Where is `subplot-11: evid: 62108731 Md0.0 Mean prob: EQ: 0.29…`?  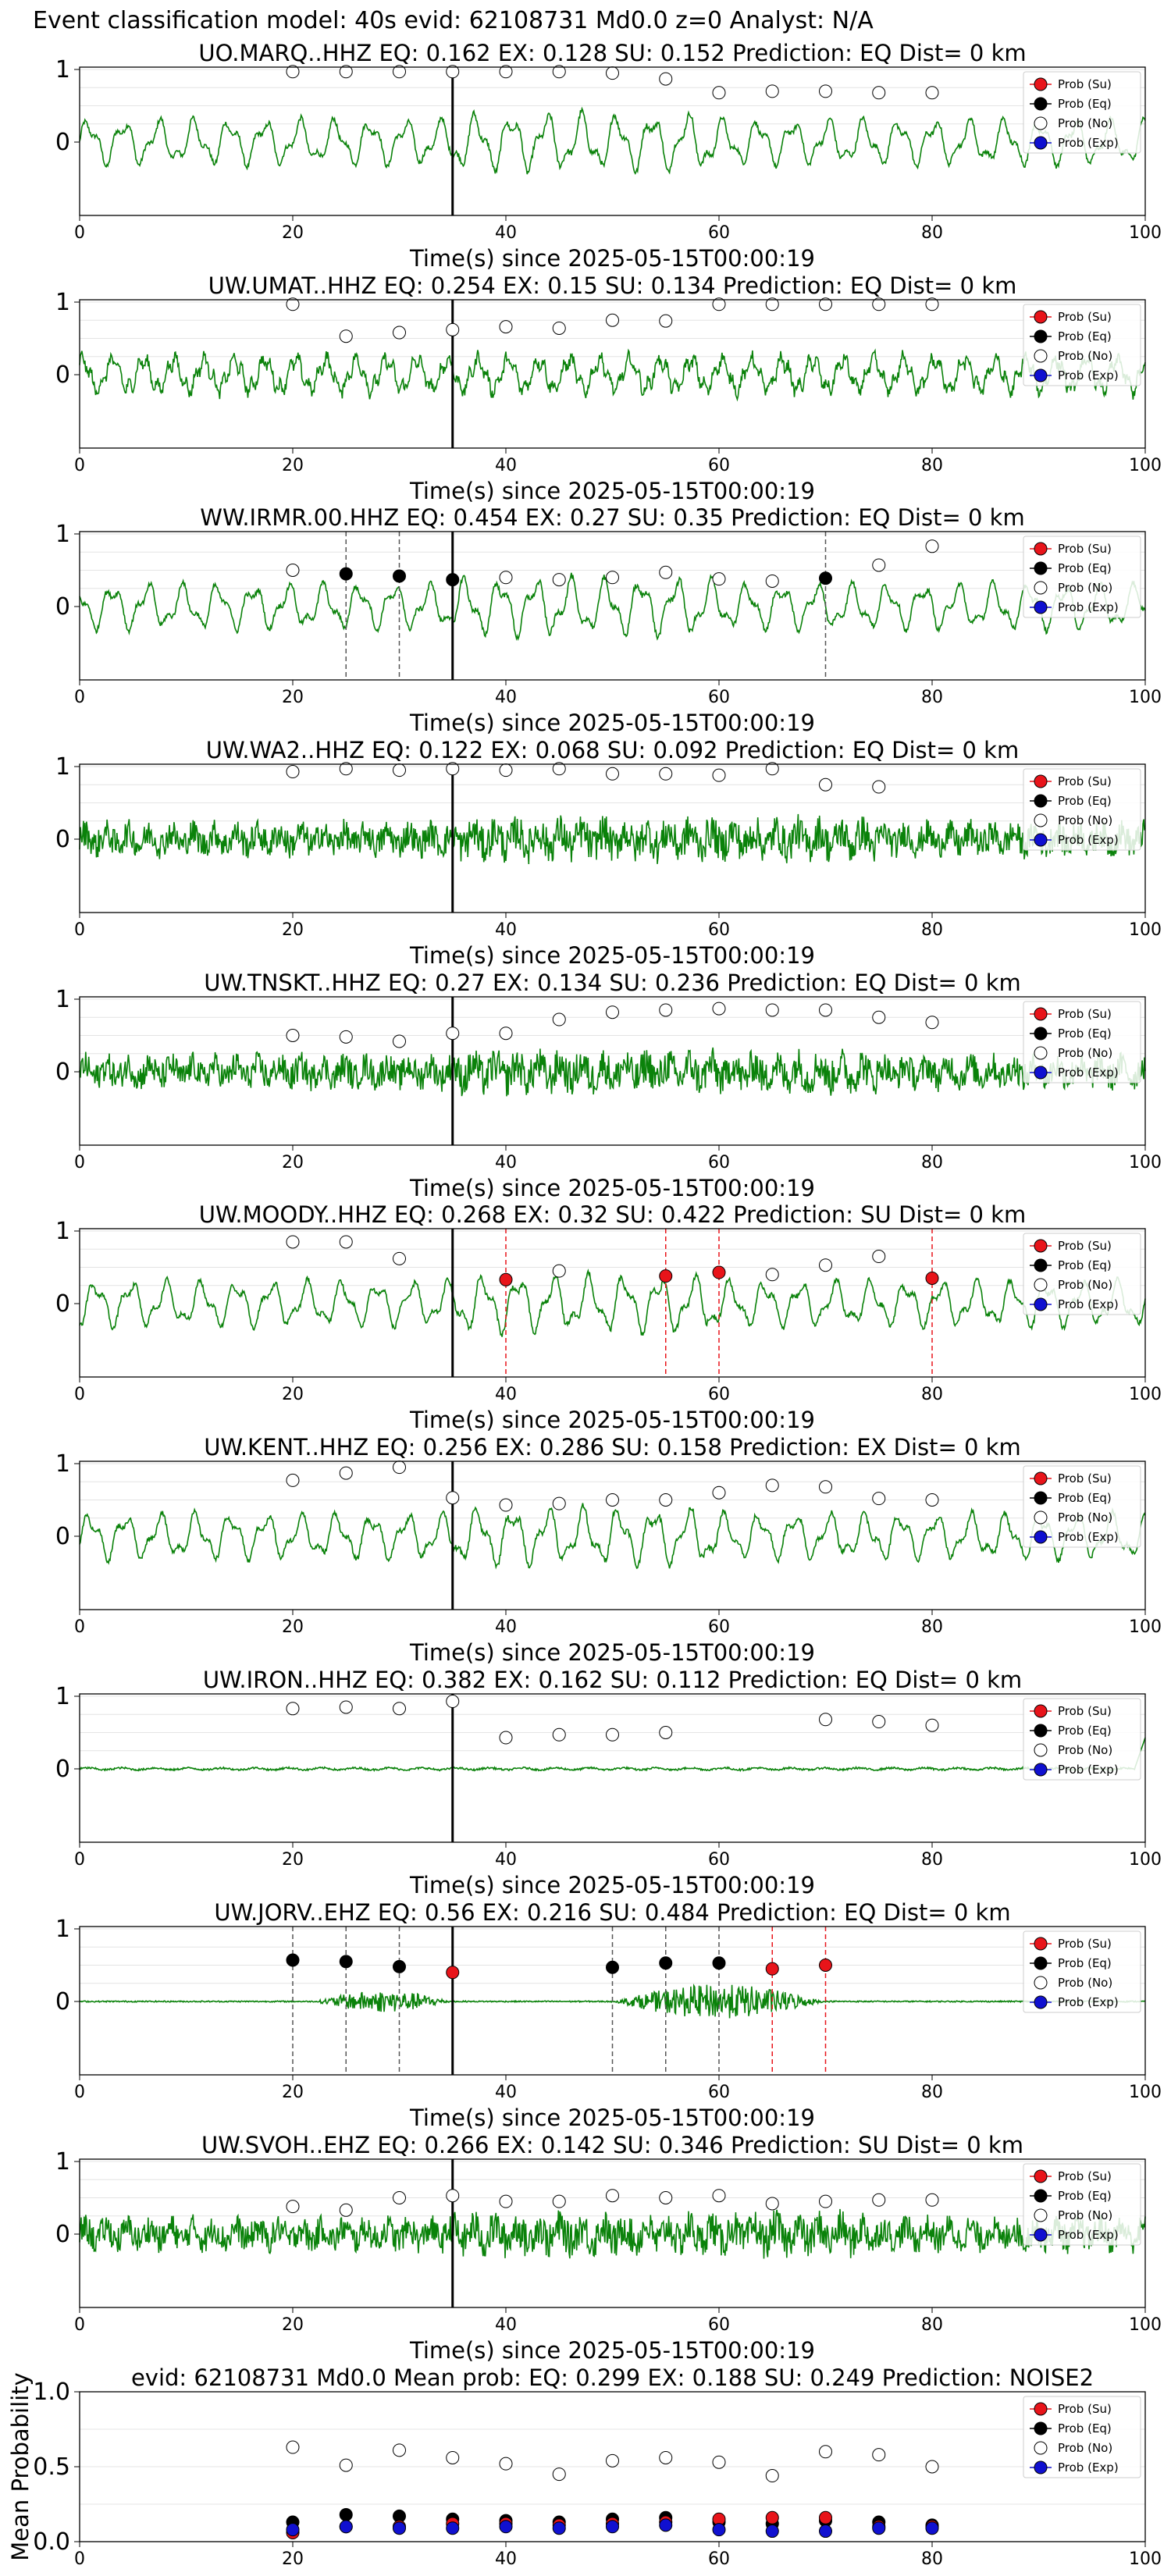
subplot-11: evid: 62108731 Md0.0 Mean prob: EQ: 0.29… is located at coordinates (584, 2466).